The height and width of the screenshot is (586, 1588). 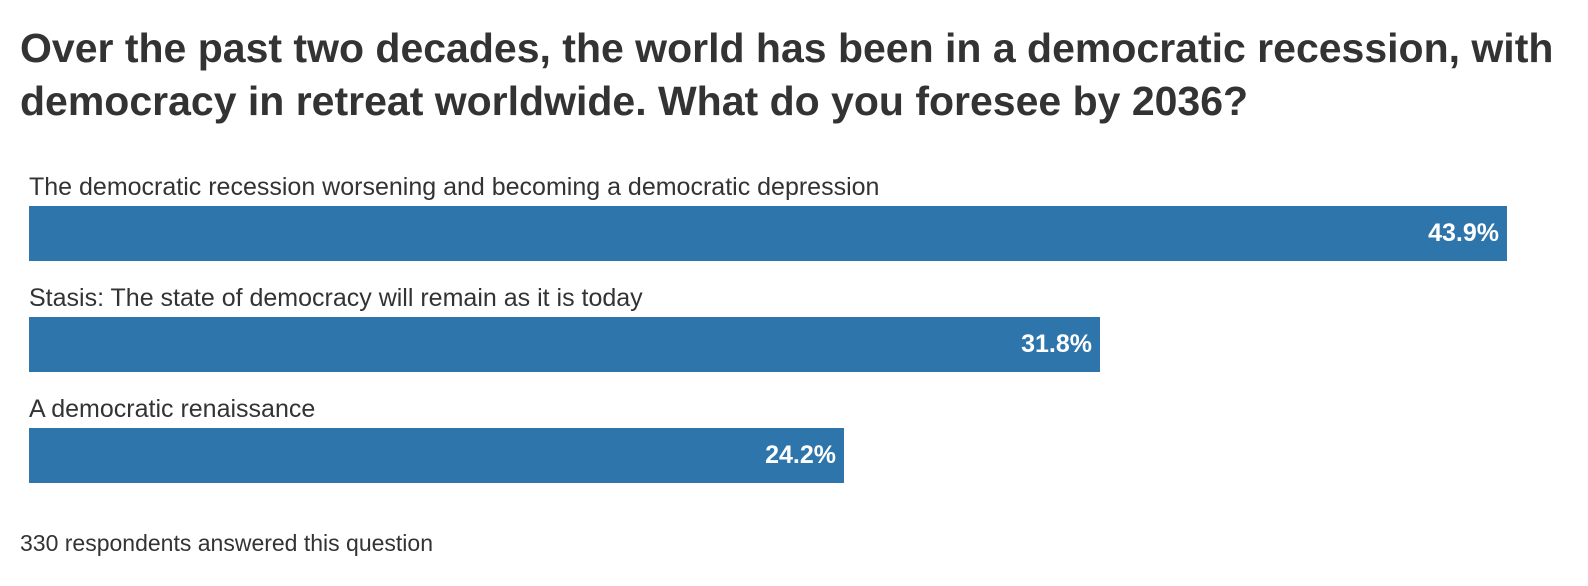 I want to click on bar-value-label: 31.8%, so click(x=1056, y=344).